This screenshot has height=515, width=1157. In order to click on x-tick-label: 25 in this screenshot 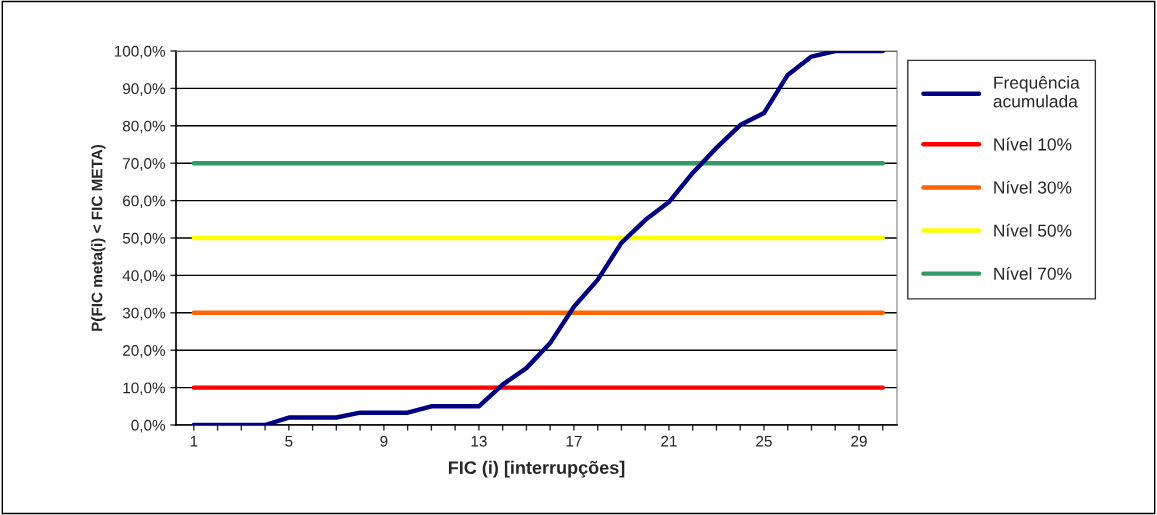, I will do `click(764, 441)`.